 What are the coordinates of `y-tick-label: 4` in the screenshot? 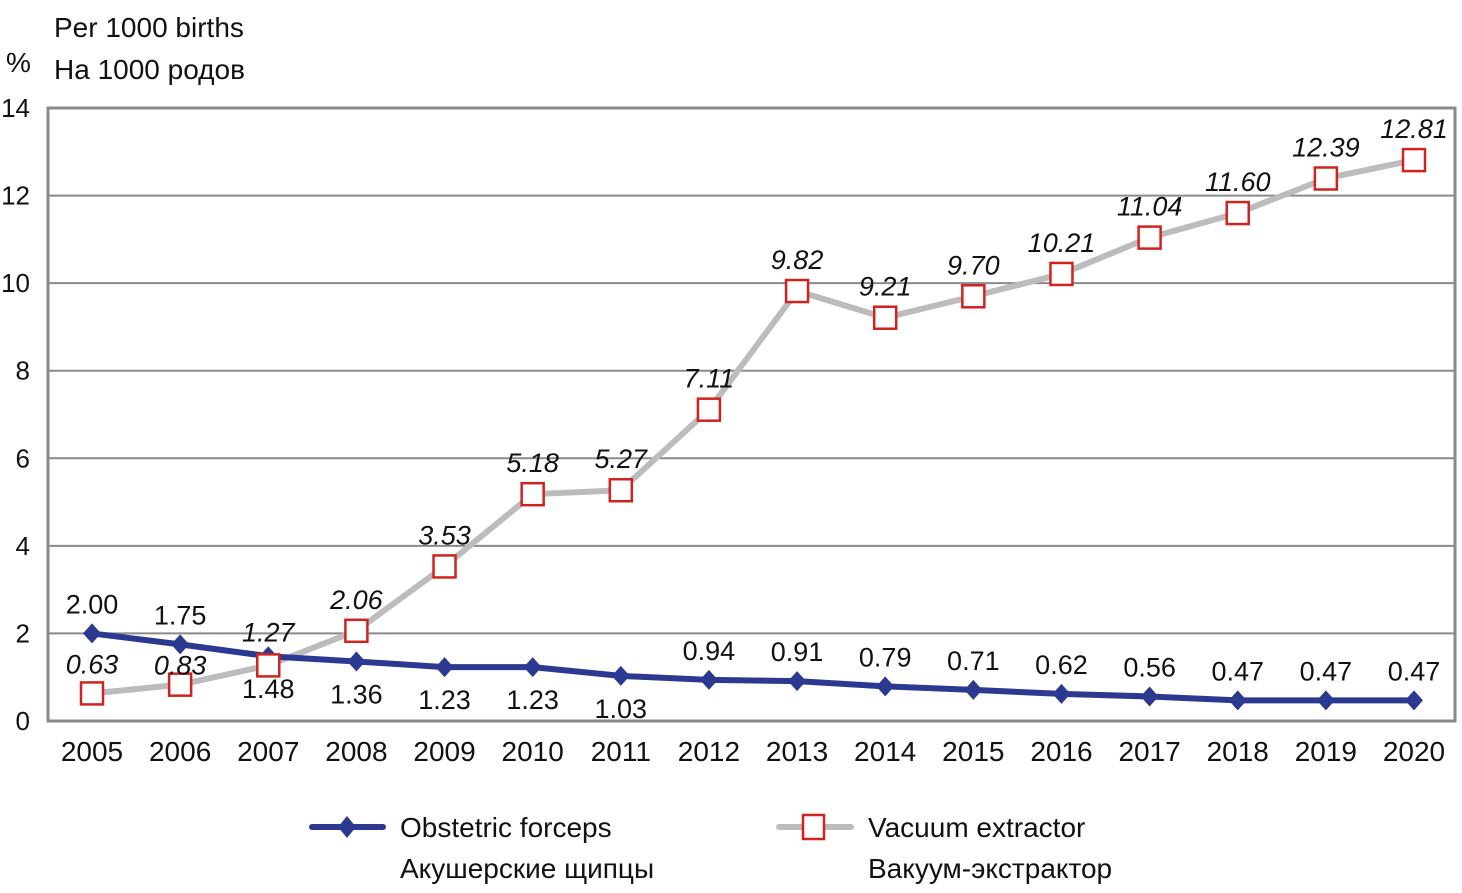 It's located at (23, 546).